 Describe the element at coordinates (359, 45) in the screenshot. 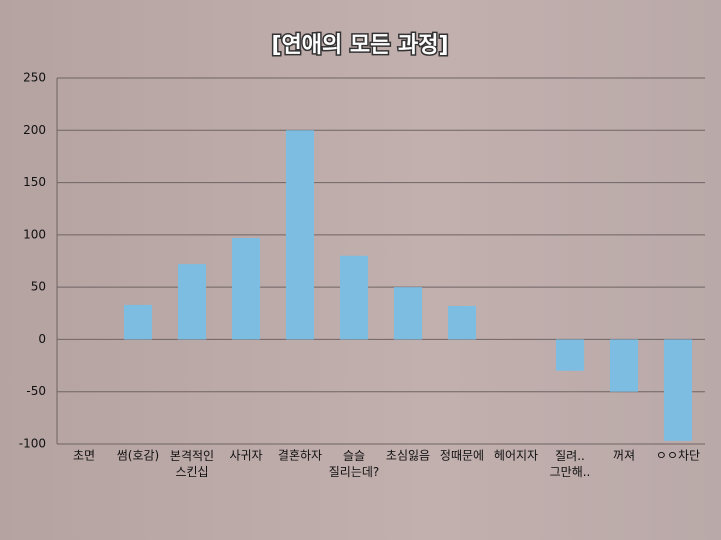

I see `chart-title: [연애의 모든 과정]` at that location.